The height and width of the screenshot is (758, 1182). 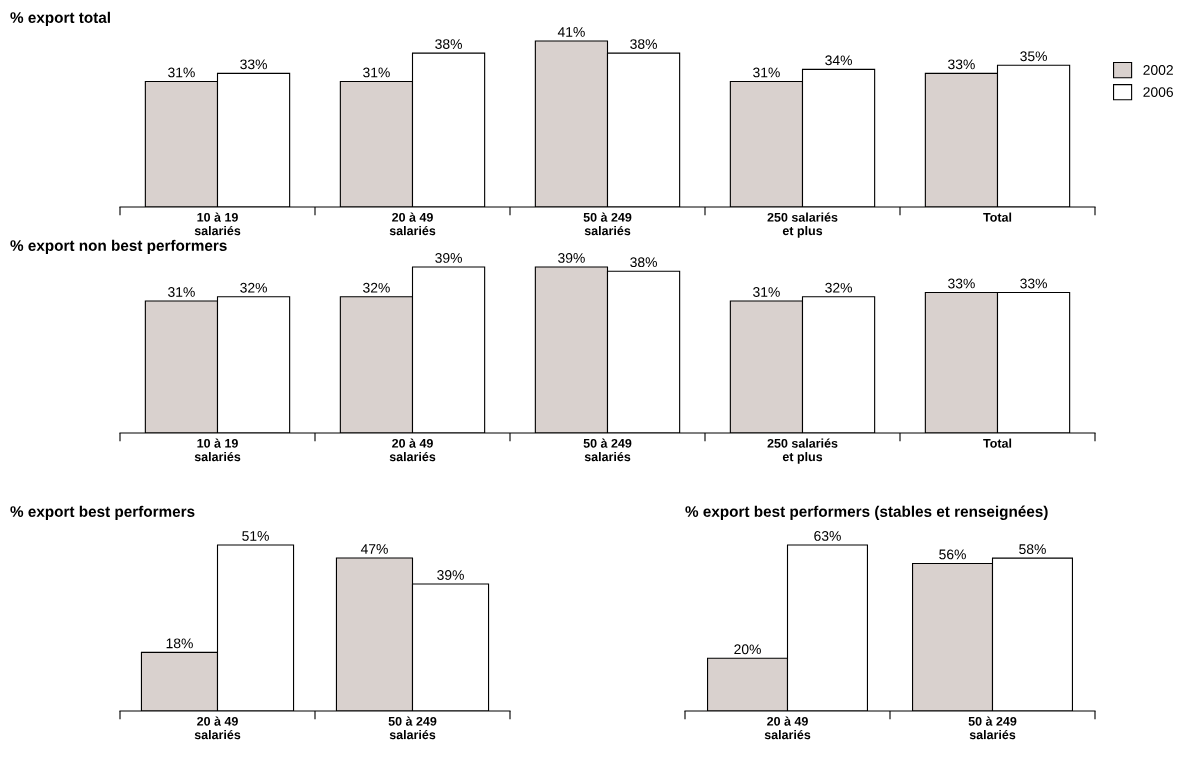 What do you see at coordinates (866, 512) in the screenshot?
I see `chart-title: % export best performers (stables et renseignées)` at bounding box center [866, 512].